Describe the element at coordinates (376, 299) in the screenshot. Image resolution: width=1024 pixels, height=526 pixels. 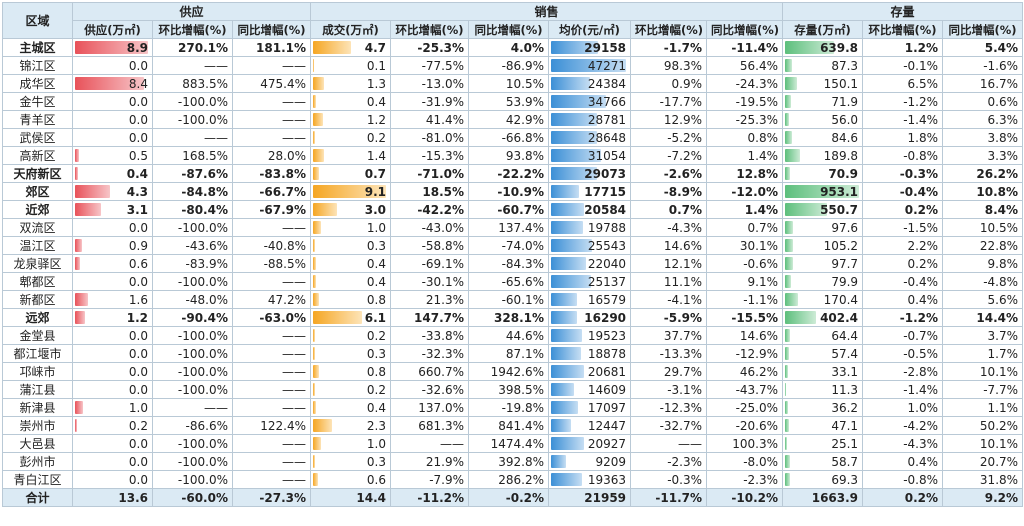
I see `cell-value: 0.8` at that location.